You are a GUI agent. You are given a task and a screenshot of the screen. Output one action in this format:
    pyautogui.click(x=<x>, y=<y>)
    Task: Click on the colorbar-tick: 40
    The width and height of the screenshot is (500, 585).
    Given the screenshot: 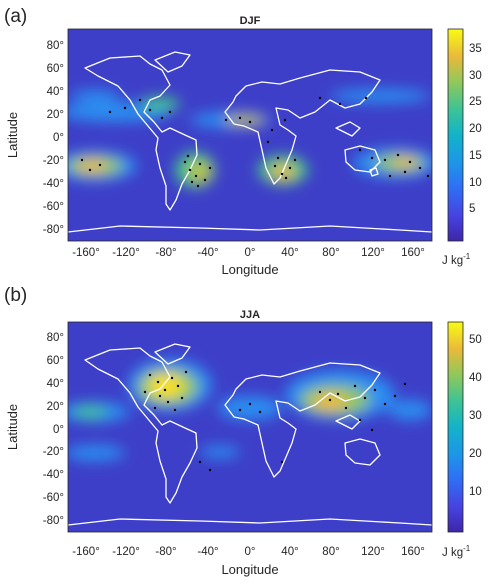 What is the action you would take?
    pyautogui.click(x=475, y=378)
    